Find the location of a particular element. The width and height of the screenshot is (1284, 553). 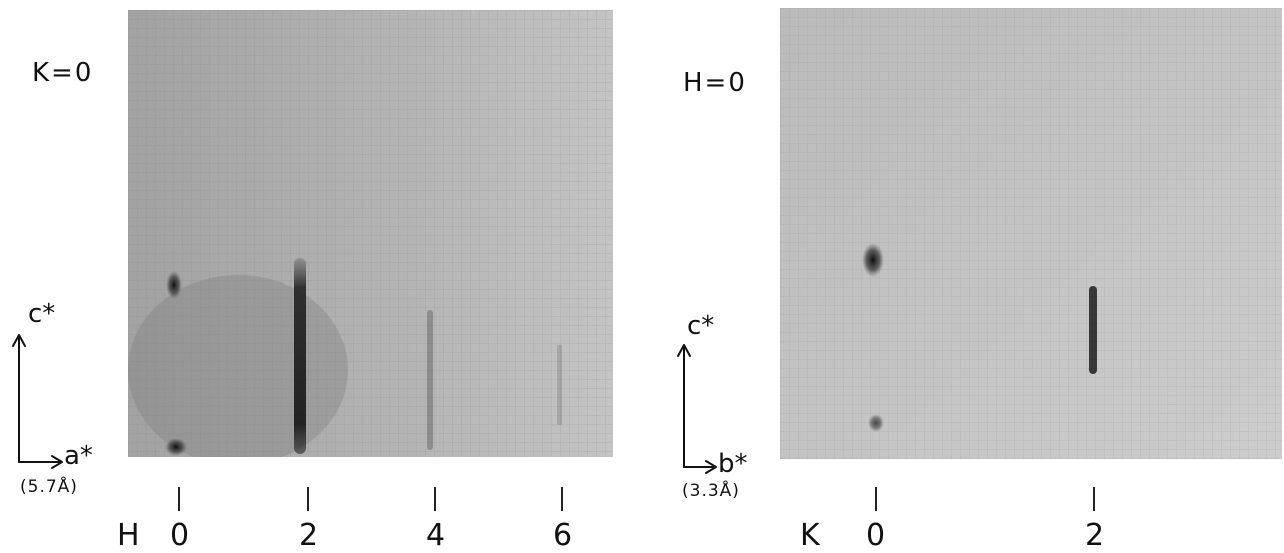

spacing-label-left: (5.7Å) is located at coordinates (49, 487).